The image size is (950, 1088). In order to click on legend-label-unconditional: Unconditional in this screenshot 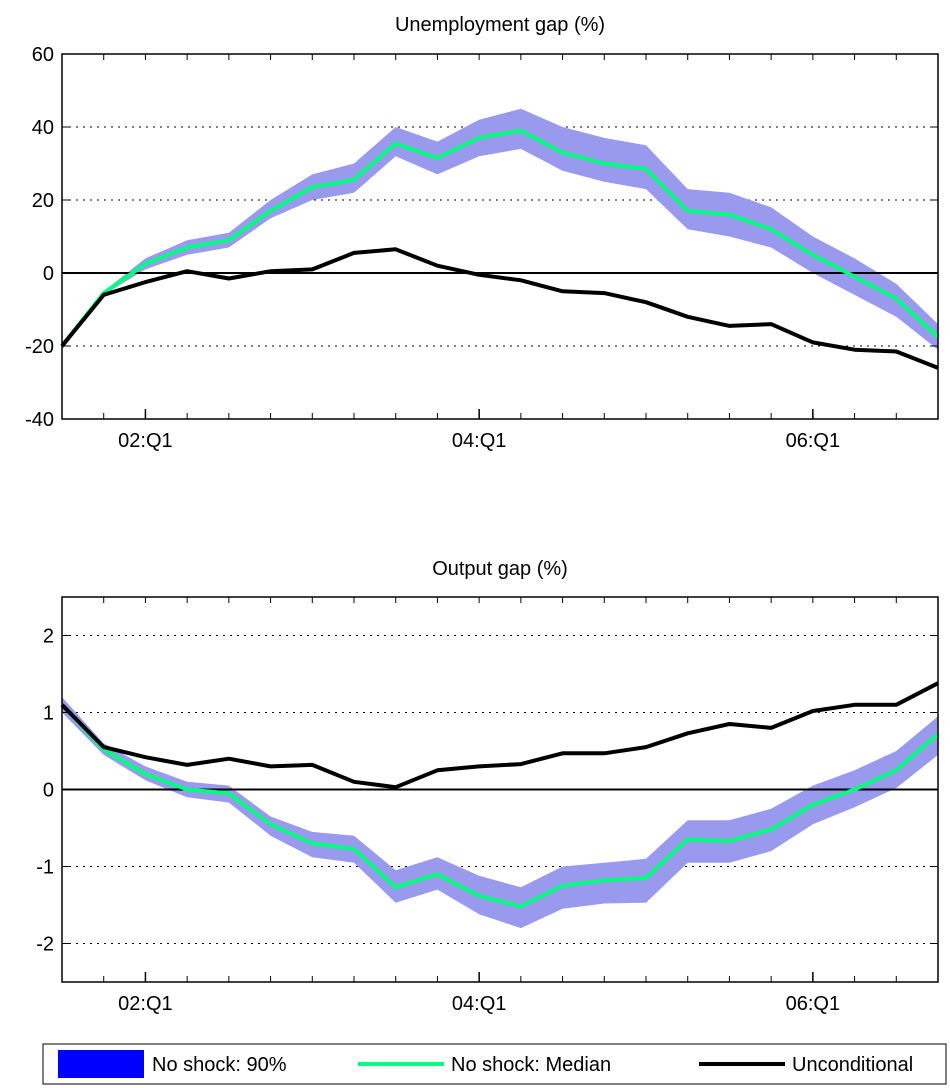, I will do `click(852, 1065)`.